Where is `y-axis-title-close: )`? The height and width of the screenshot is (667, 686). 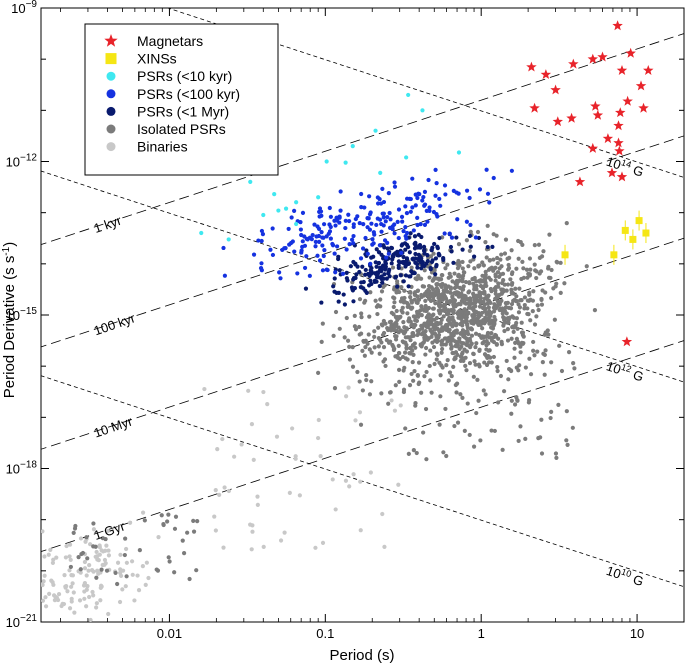 y-axis-title-close: ) is located at coordinates (9, 244).